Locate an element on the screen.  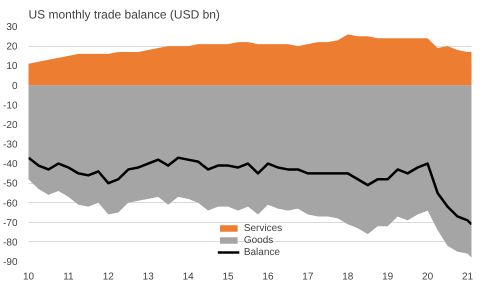
x-tick-label: 11 is located at coordinates (68, 277).